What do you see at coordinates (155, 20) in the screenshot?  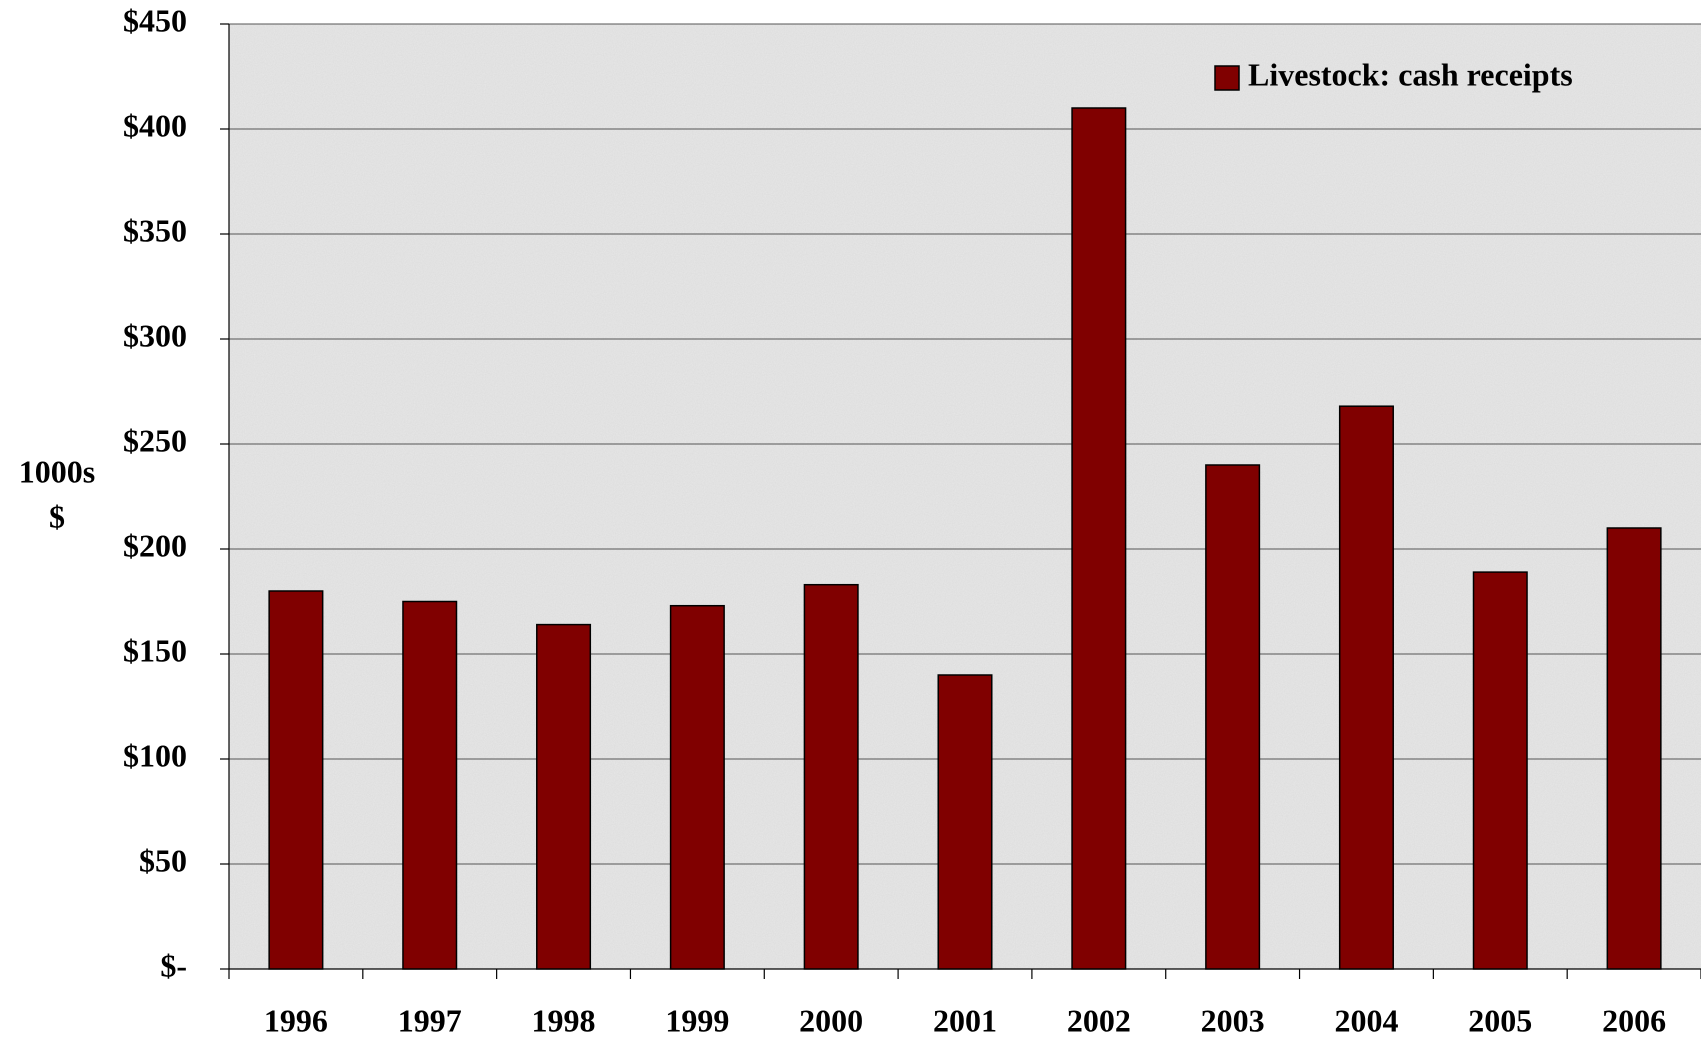 I see `y-tick-label: $450` at bounding box center [155, 20].